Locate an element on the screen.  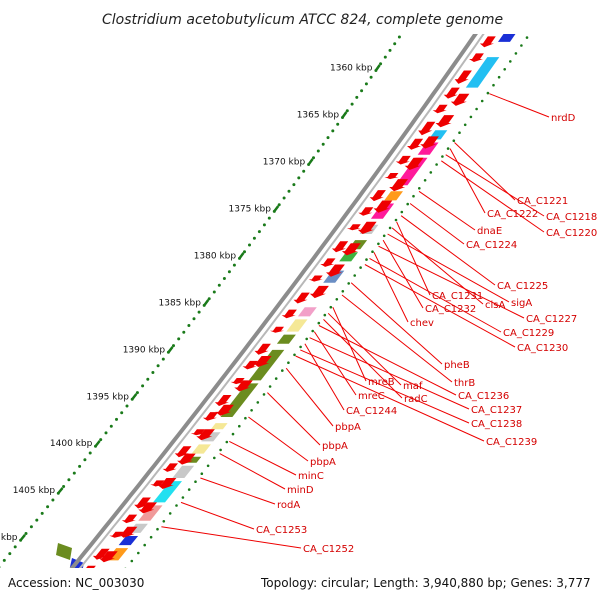
gene-label: CA_C1230 is located at coordinates (542, 348).